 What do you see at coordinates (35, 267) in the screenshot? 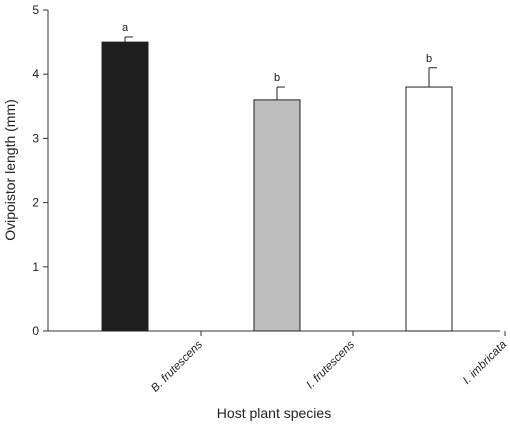
I see `y-tick-label: 1` at bounding box center [35, 267].